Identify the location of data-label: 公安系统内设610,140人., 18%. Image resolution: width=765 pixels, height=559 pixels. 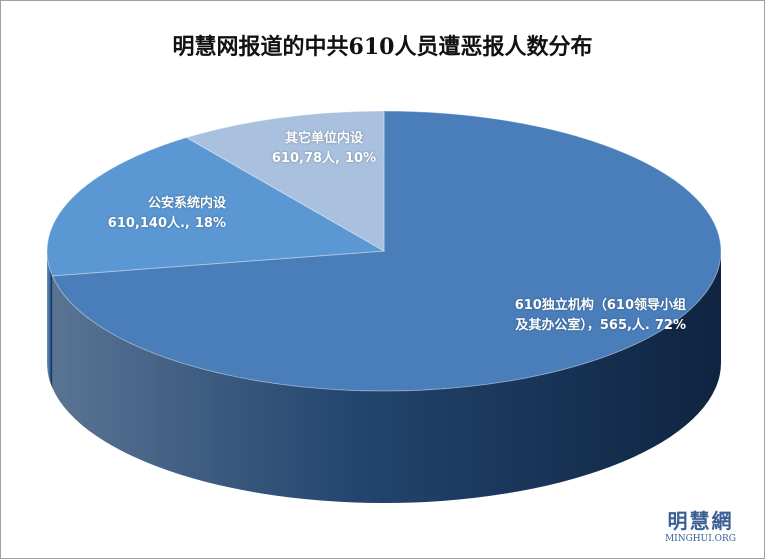
(158, 214).